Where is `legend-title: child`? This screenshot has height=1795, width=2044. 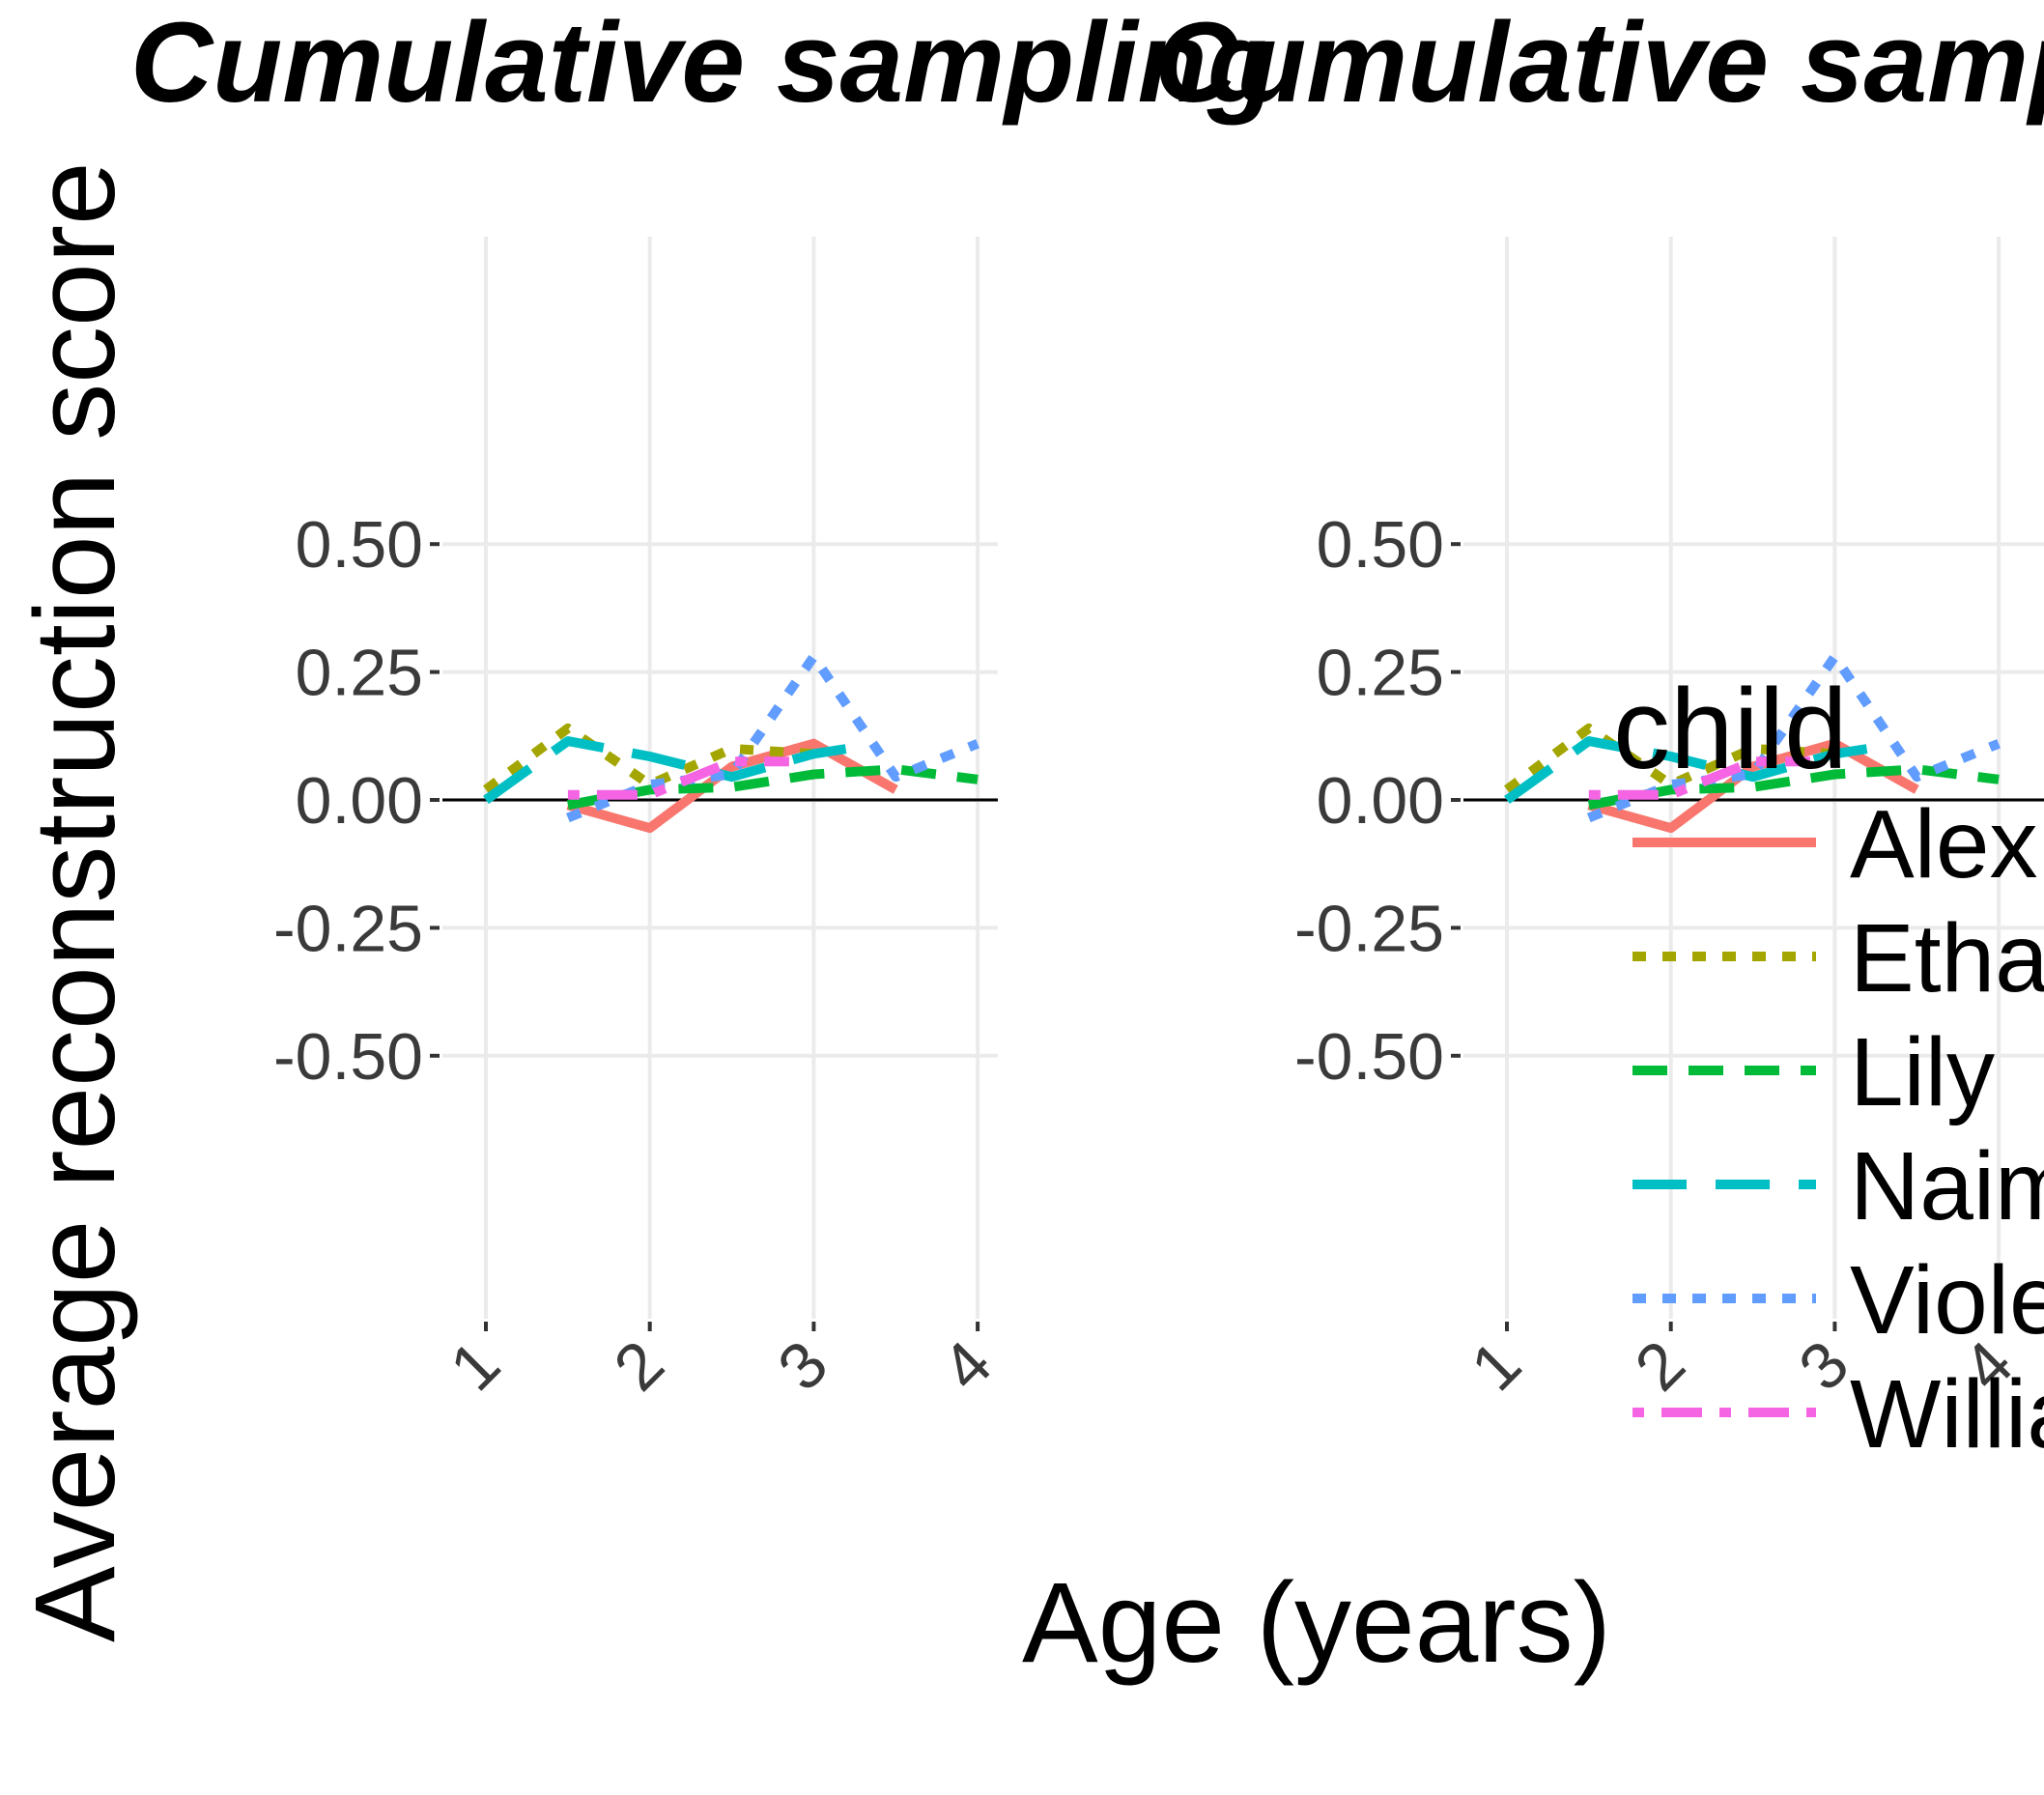 legend-title: child is located at coordinates (1731, 730).